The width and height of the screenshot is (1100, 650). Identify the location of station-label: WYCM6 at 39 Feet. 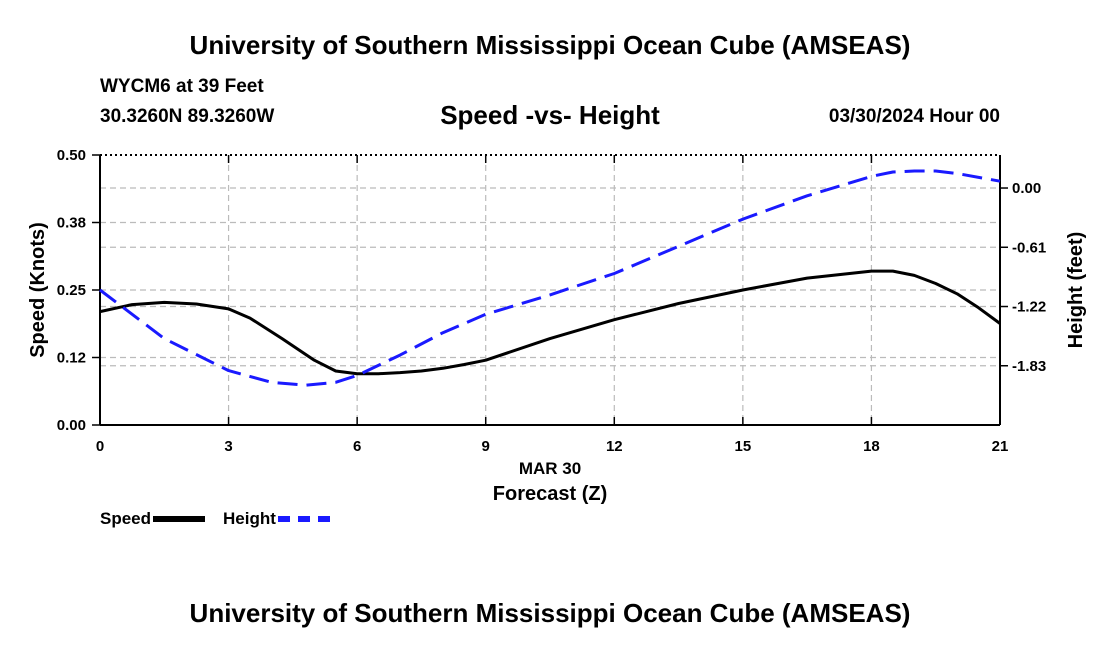
(182, 86).